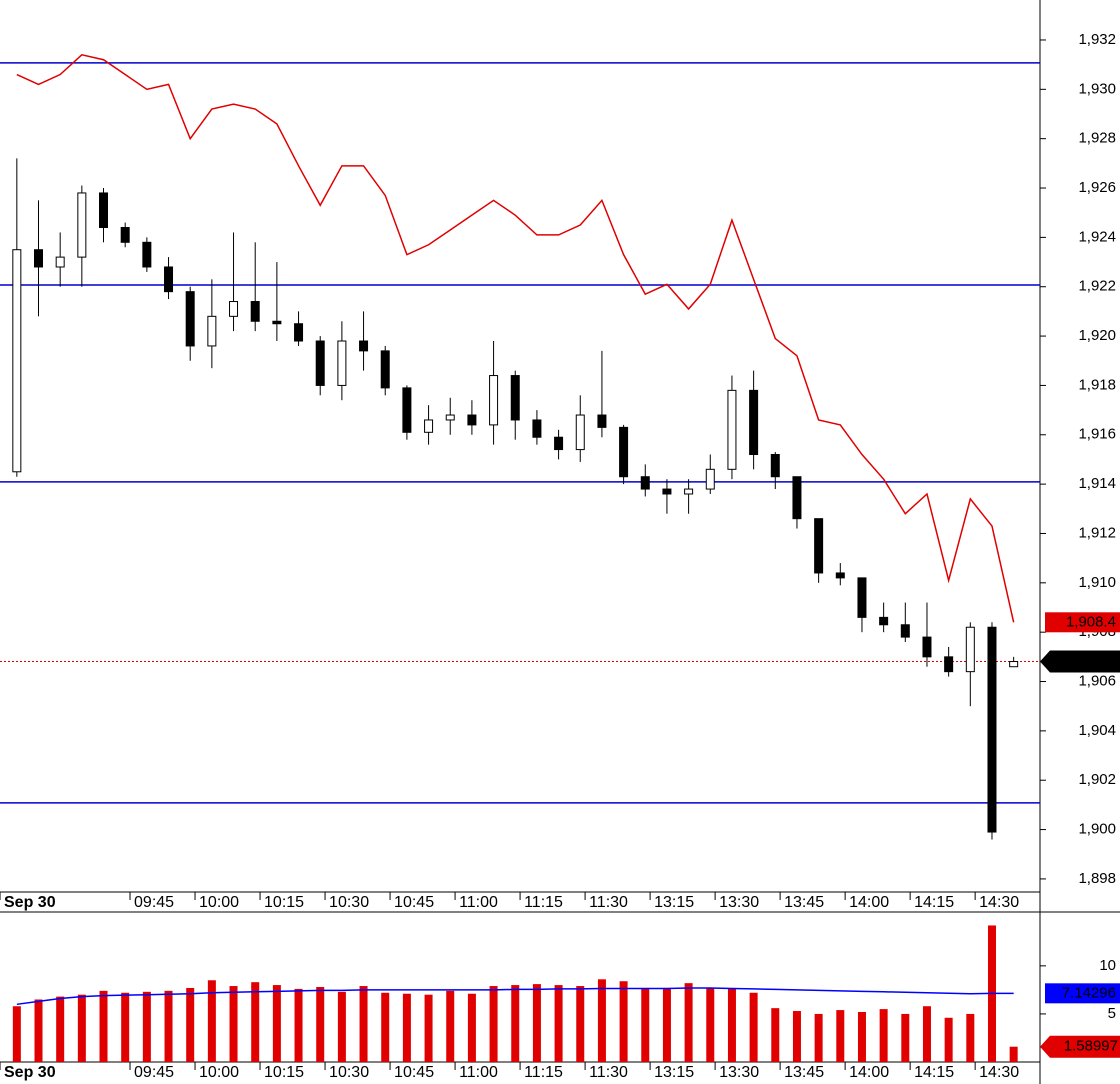 The width and height of the screenshot is (1120, 1084). What do you see at coordinates (934, 902) in the screenshot?
I see `x-tick-label: 14:15` at bounding box center [934, 902].